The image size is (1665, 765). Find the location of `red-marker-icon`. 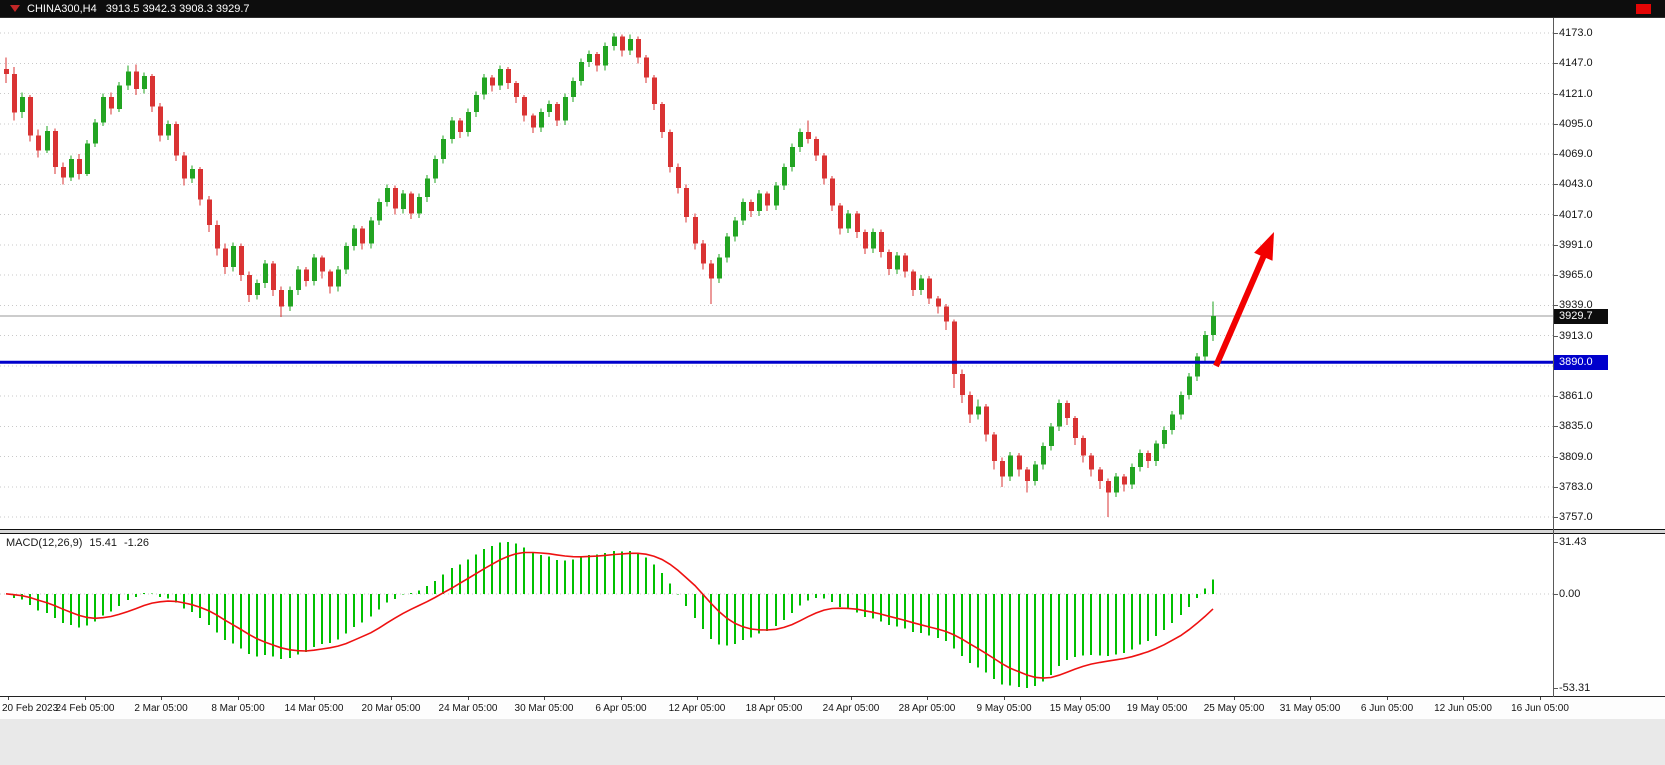

red-marker-icon is located at coordinates (1643, 9).